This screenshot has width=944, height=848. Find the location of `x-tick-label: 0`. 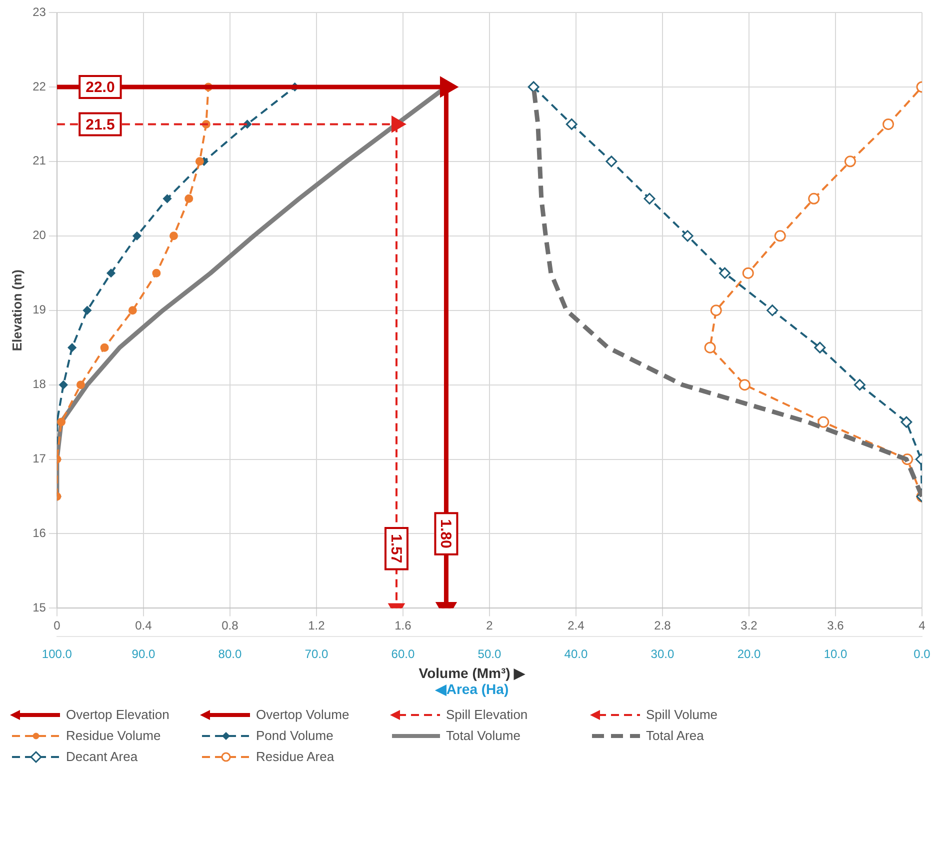

x-tick-label: 0 is located at coordinates (57, 625).